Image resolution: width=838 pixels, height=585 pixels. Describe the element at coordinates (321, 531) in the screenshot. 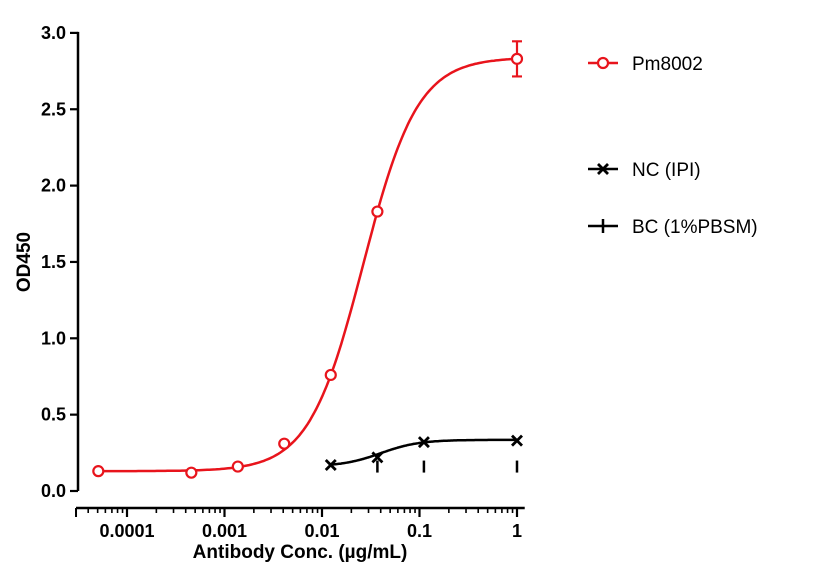

I see `x-tick-label: 0.01` at that location.